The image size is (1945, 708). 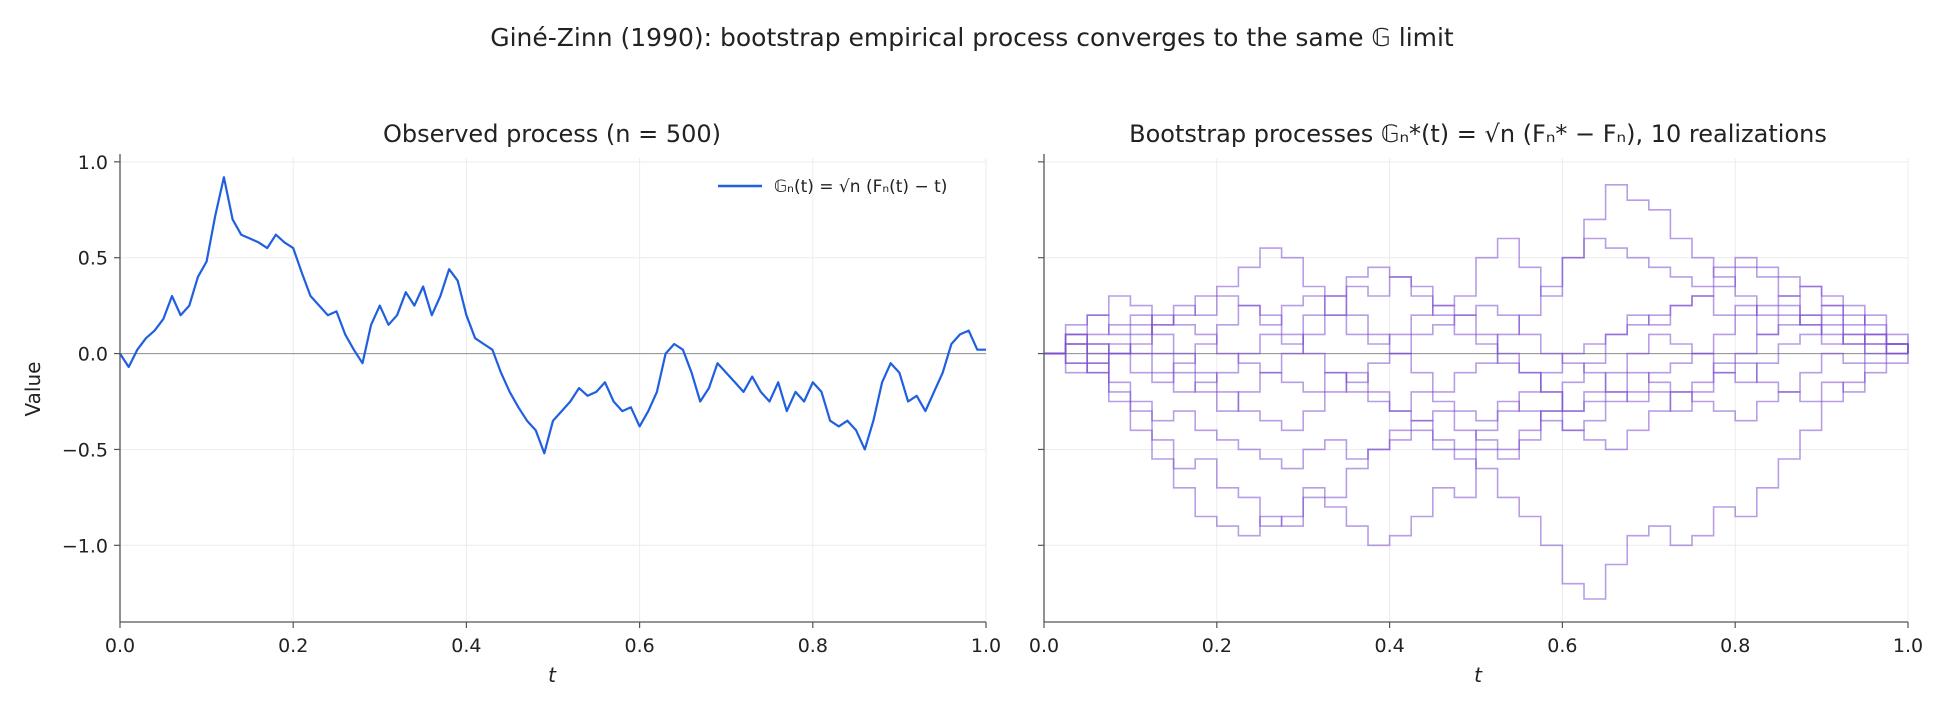 I want to click on x-axis-label-observed: t, so click(x=552, y=675).